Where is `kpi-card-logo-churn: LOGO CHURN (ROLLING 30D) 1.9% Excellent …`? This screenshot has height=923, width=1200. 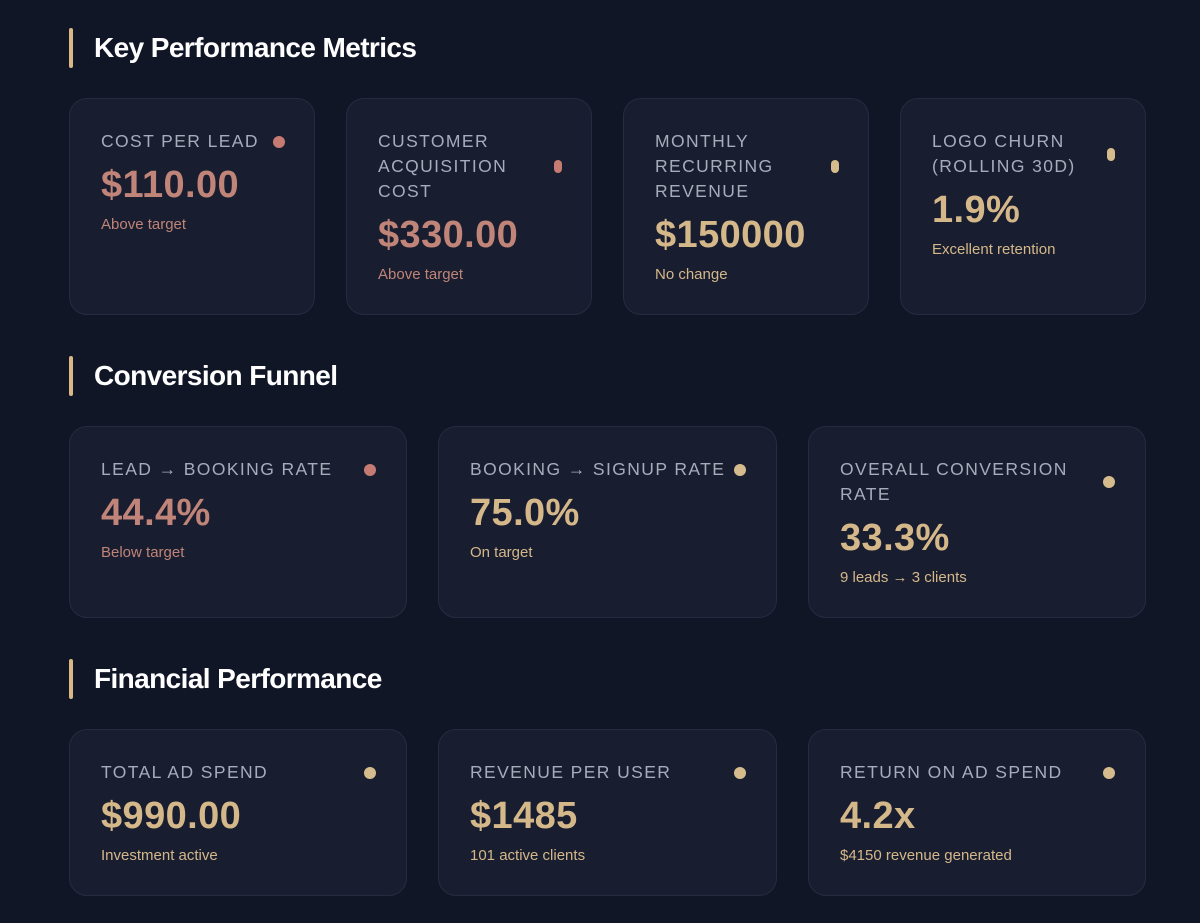
kpi-card-logo-churn: LOGO CHURN (ROLLING 30D) 1.9% Excellent … is located at coordinates (1023, 206).